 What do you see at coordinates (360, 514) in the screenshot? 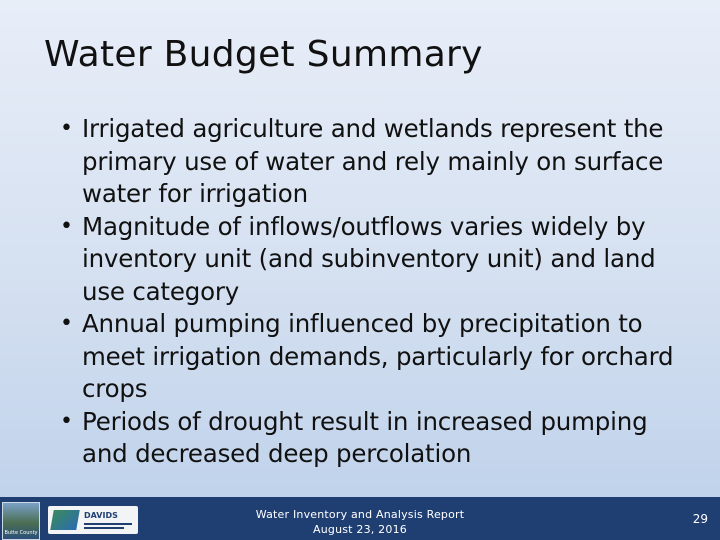
I see `footer-report-name: Water Inventory and Analysis Report` at bounding box center [360, 514].